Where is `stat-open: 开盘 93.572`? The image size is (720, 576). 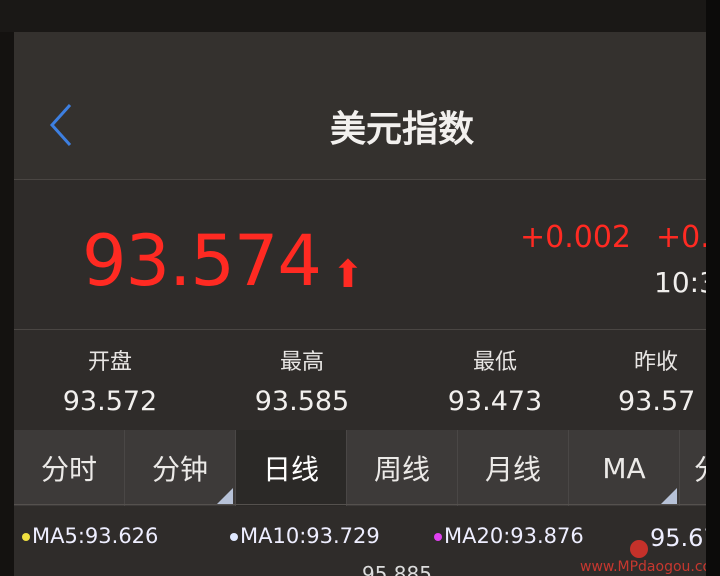 stat-open: 开盘 93.572 is located at coordinates (110, 380).